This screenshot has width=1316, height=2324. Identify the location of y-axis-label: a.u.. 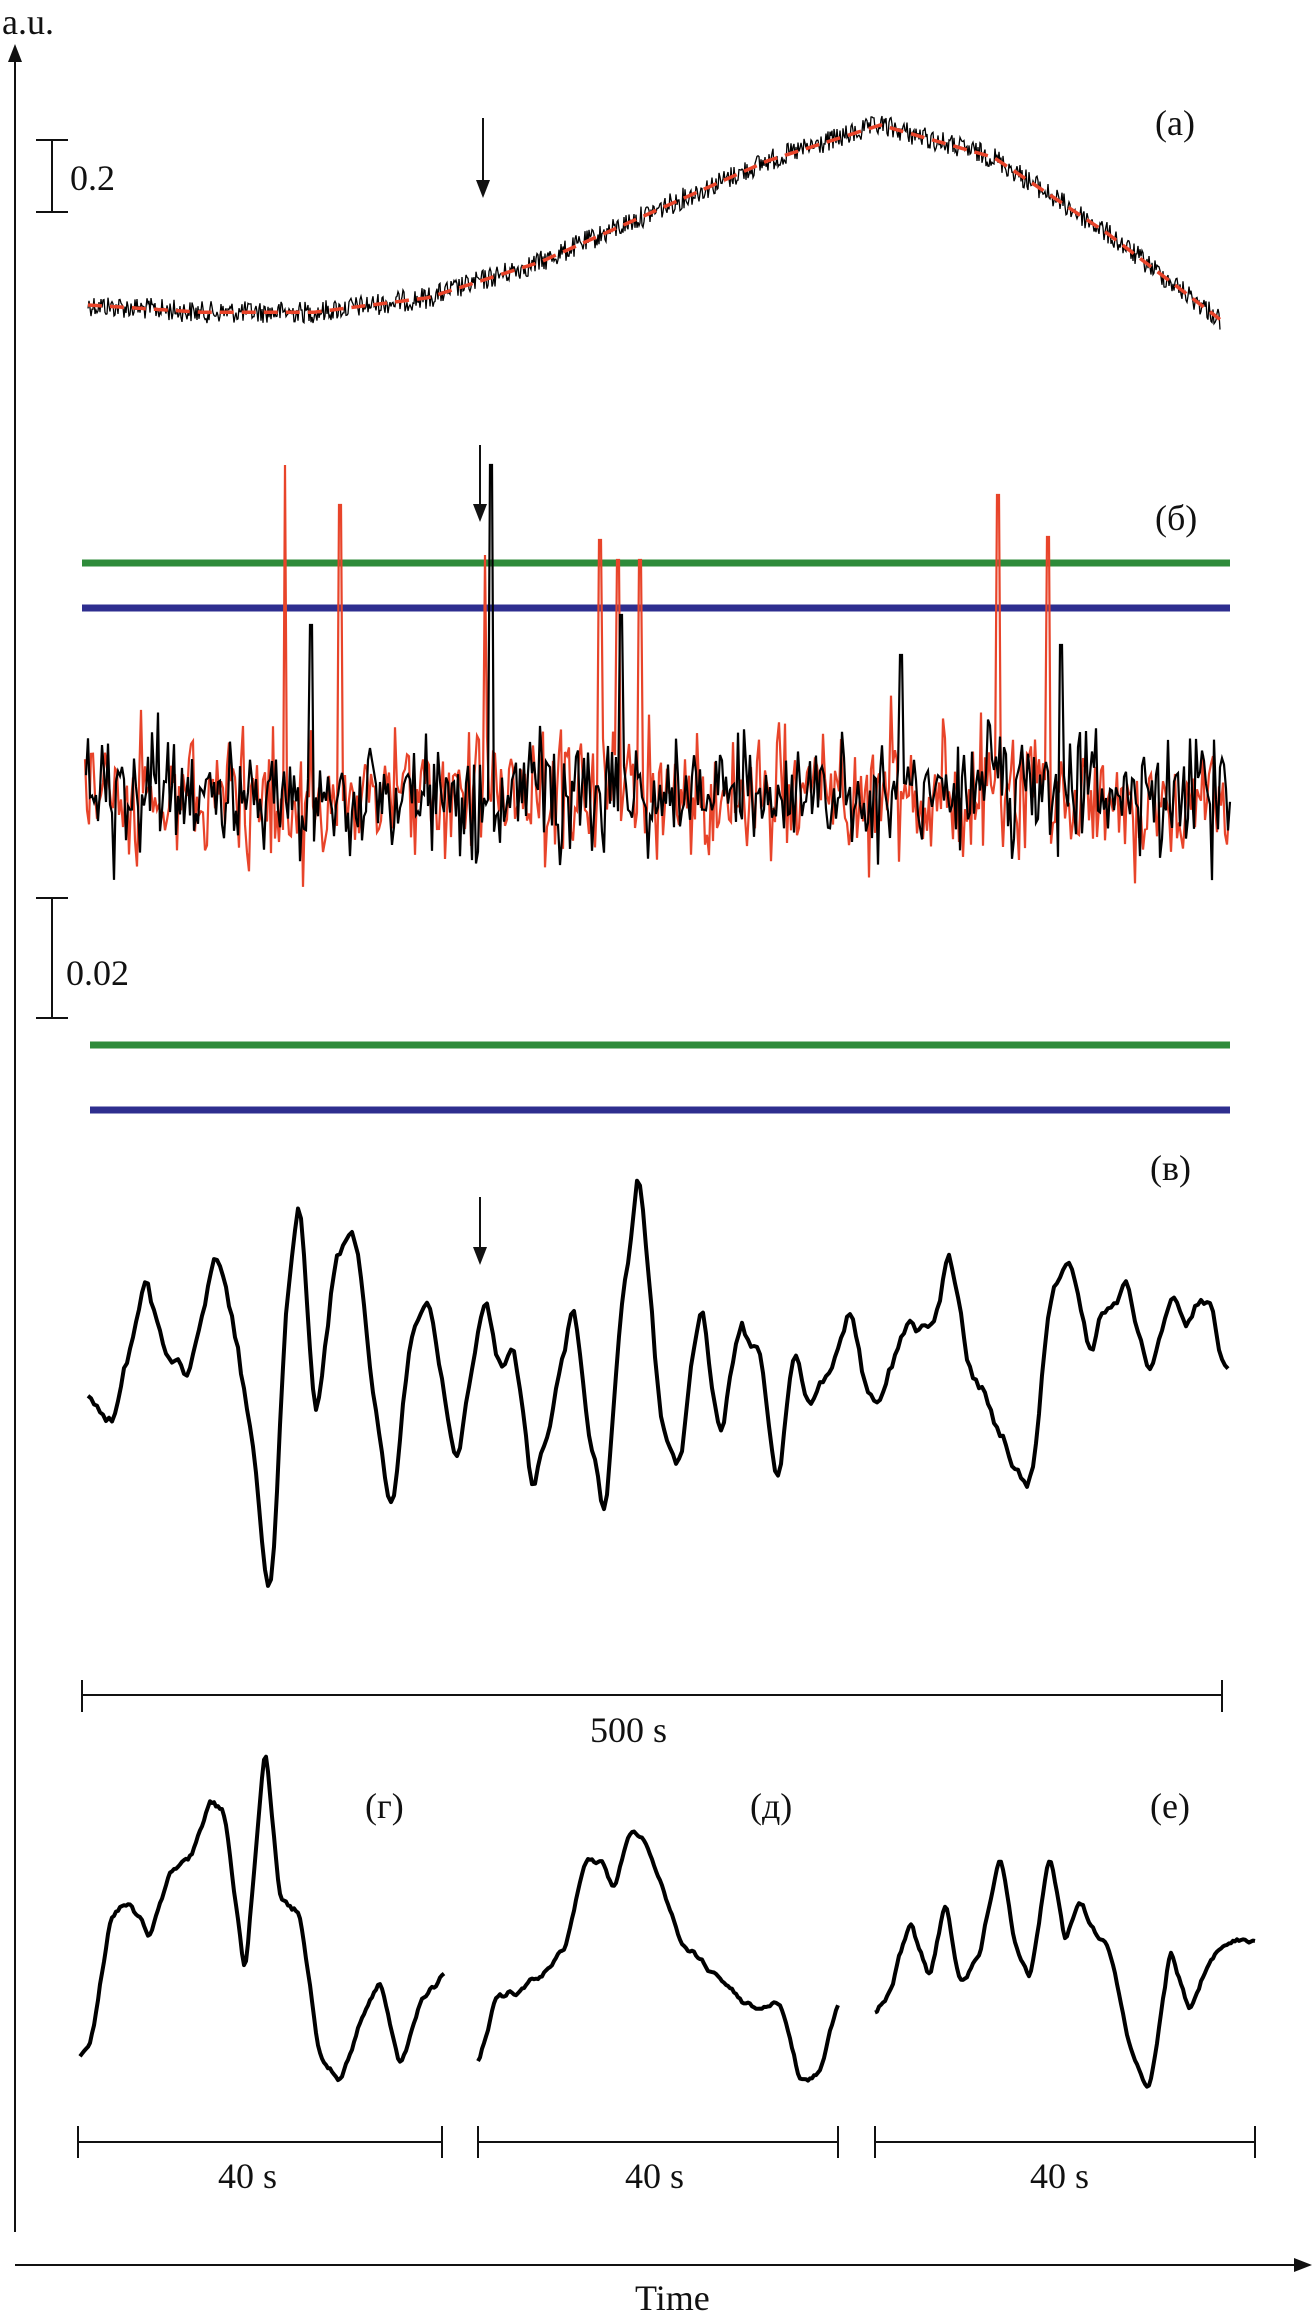
(28, 22).